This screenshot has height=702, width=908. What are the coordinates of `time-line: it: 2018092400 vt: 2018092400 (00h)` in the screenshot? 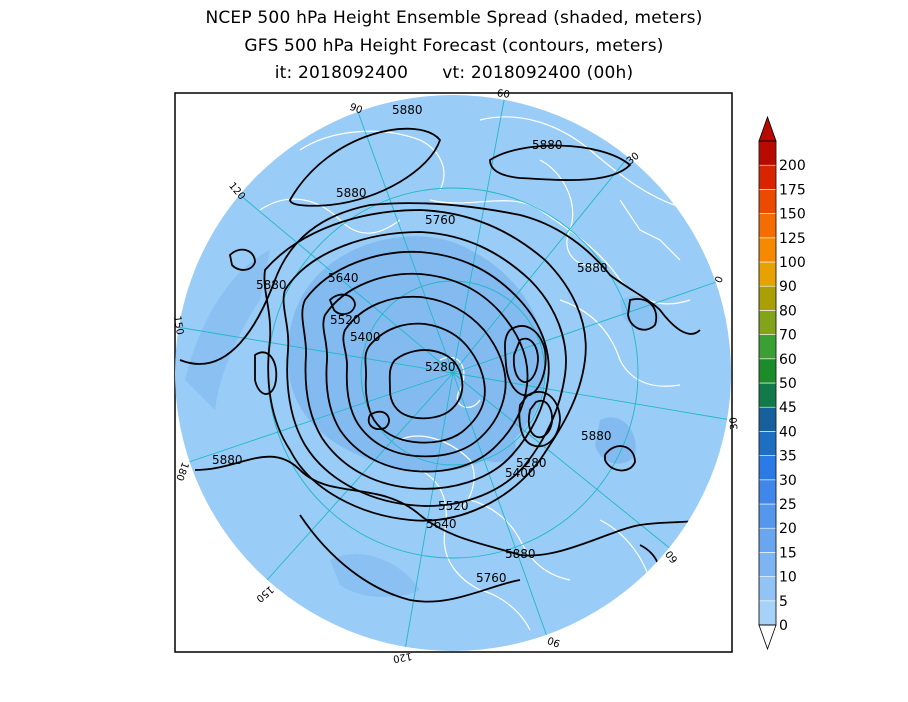 It's located at (454, 73).